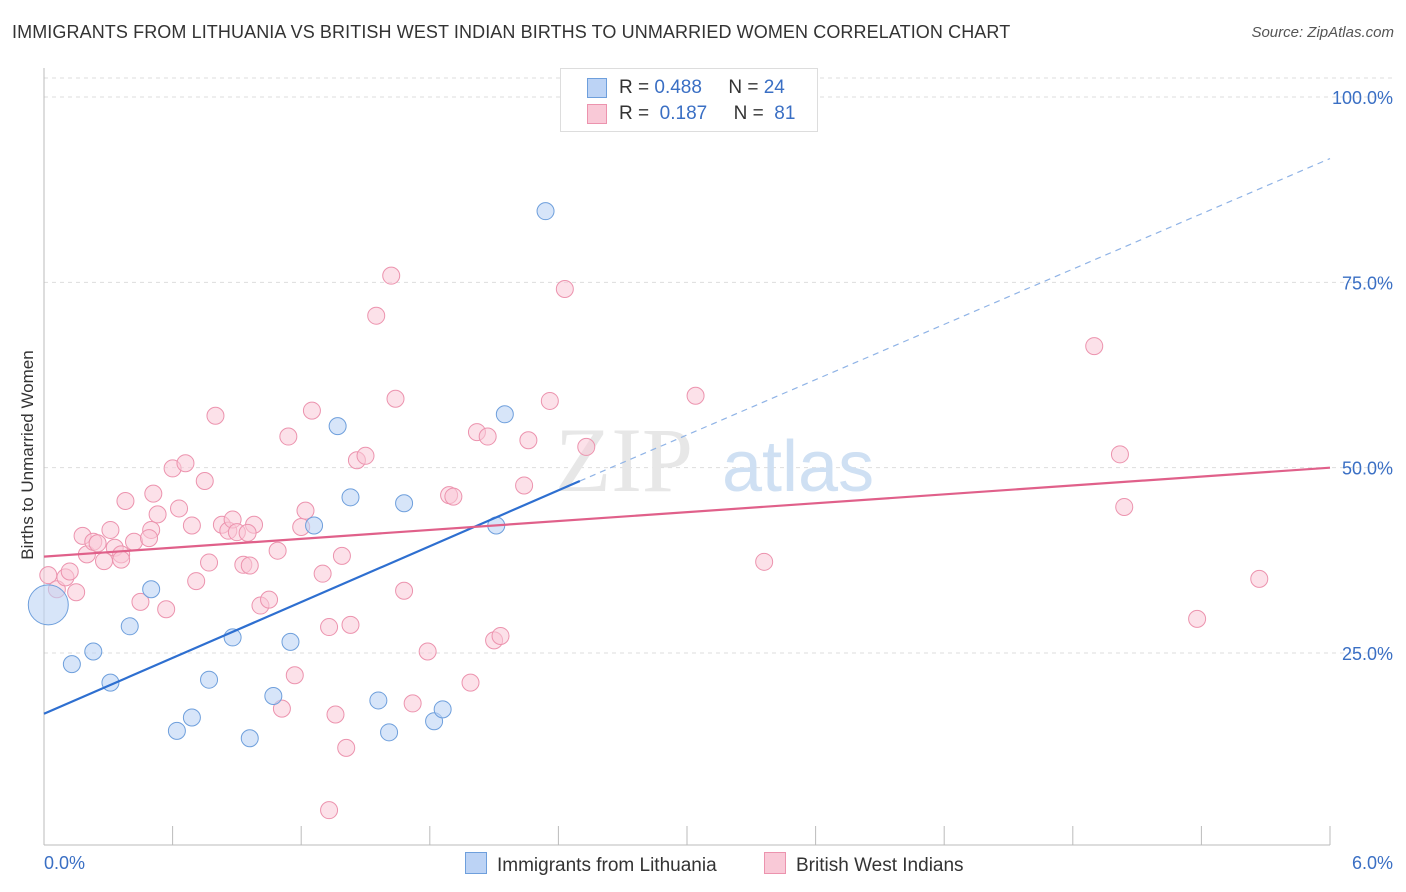  Describe the element at coordinates (687, 512) in the screenshot. I see `trend-line-bwi` at that location.